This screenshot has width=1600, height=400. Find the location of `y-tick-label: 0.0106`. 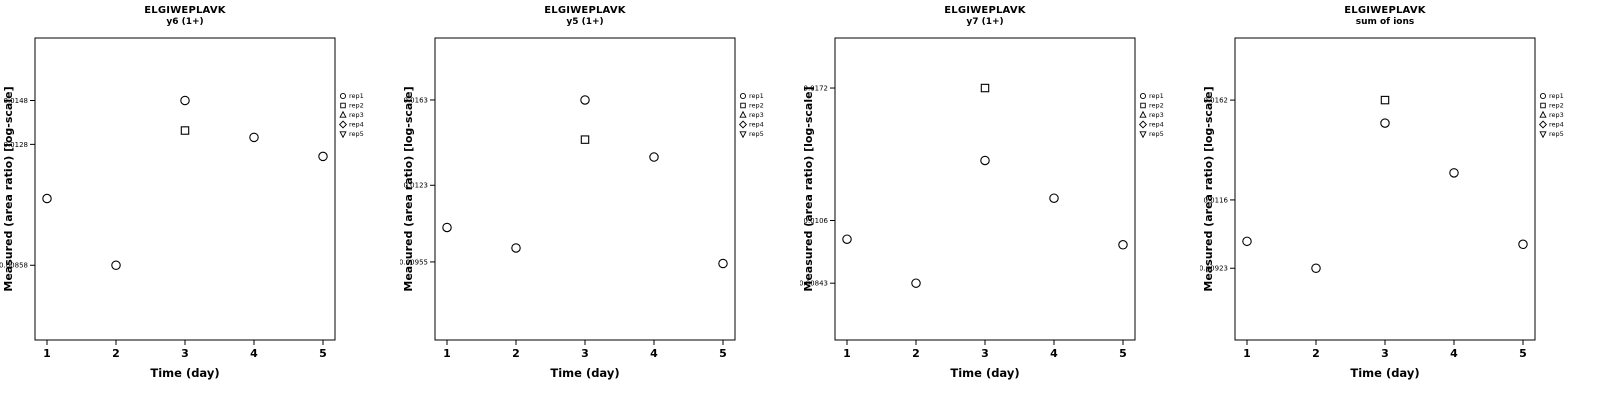

y-tick-label: 0.0106 is located at coordinates (816, 221).